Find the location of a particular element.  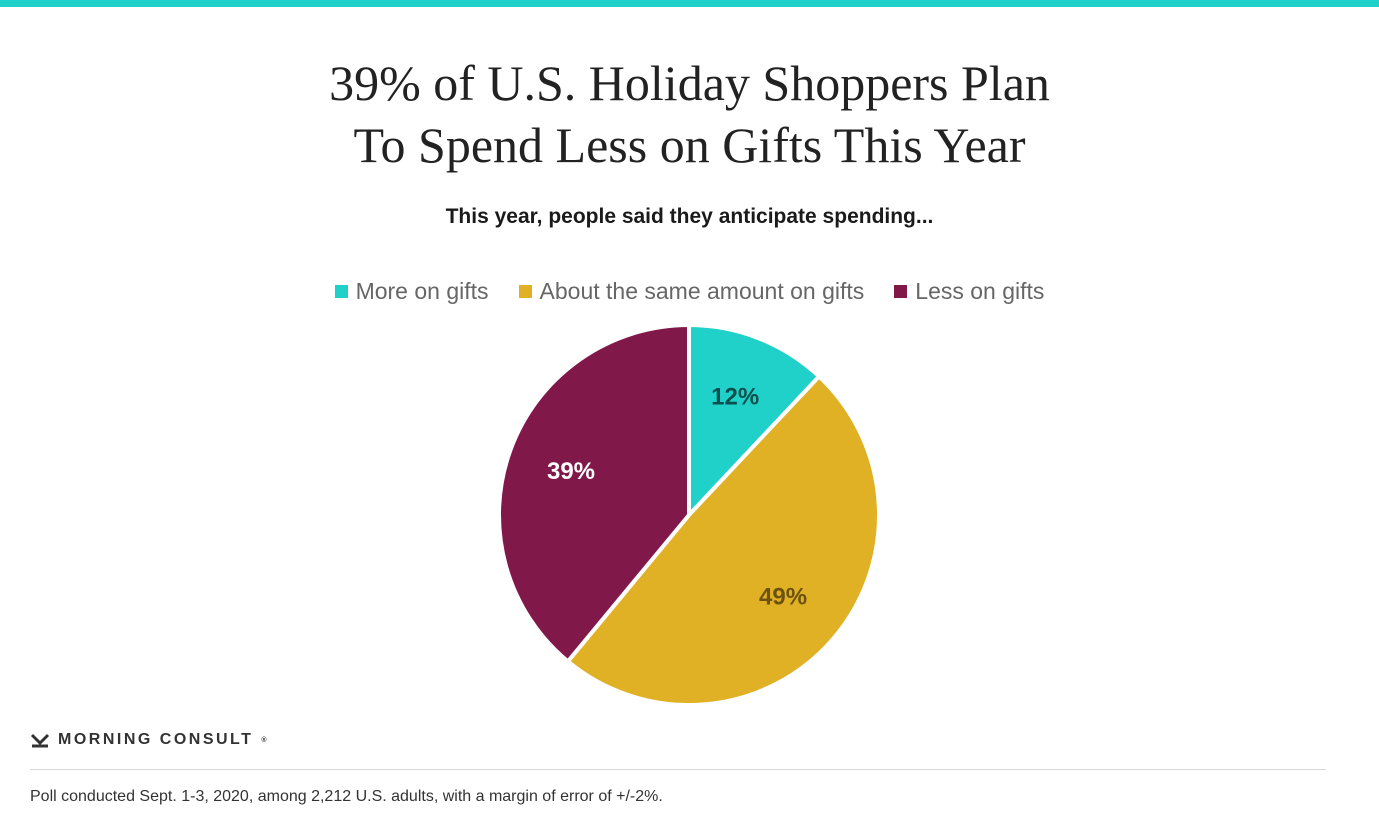

title-line-2: To Spend Less on Gifts This Year is located at coordinates (689, 145).